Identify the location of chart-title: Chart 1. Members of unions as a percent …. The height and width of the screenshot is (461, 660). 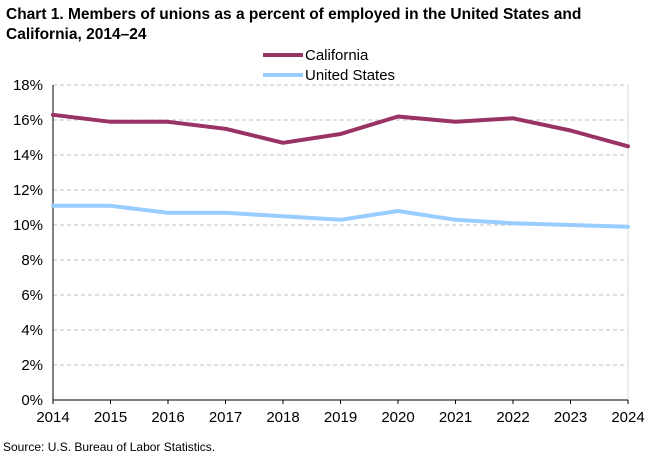
(326, 25).